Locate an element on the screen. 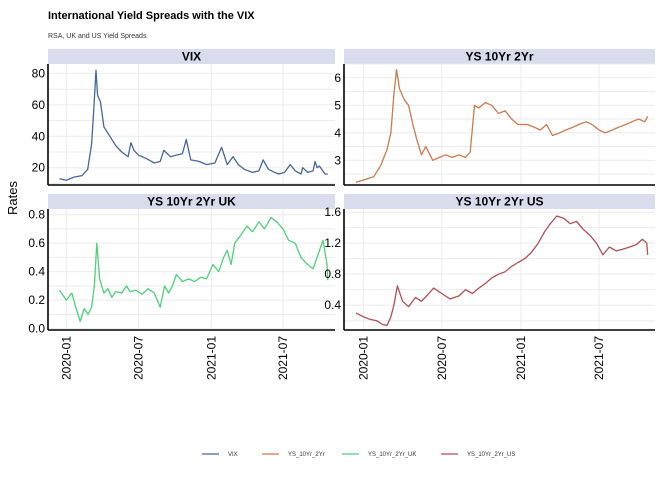 Image resolution: width=672 pixels, height=480 pixels. panel-2: YS 10Yr 2Yr 3 4 5 6 is located at coordinates (494, 117).